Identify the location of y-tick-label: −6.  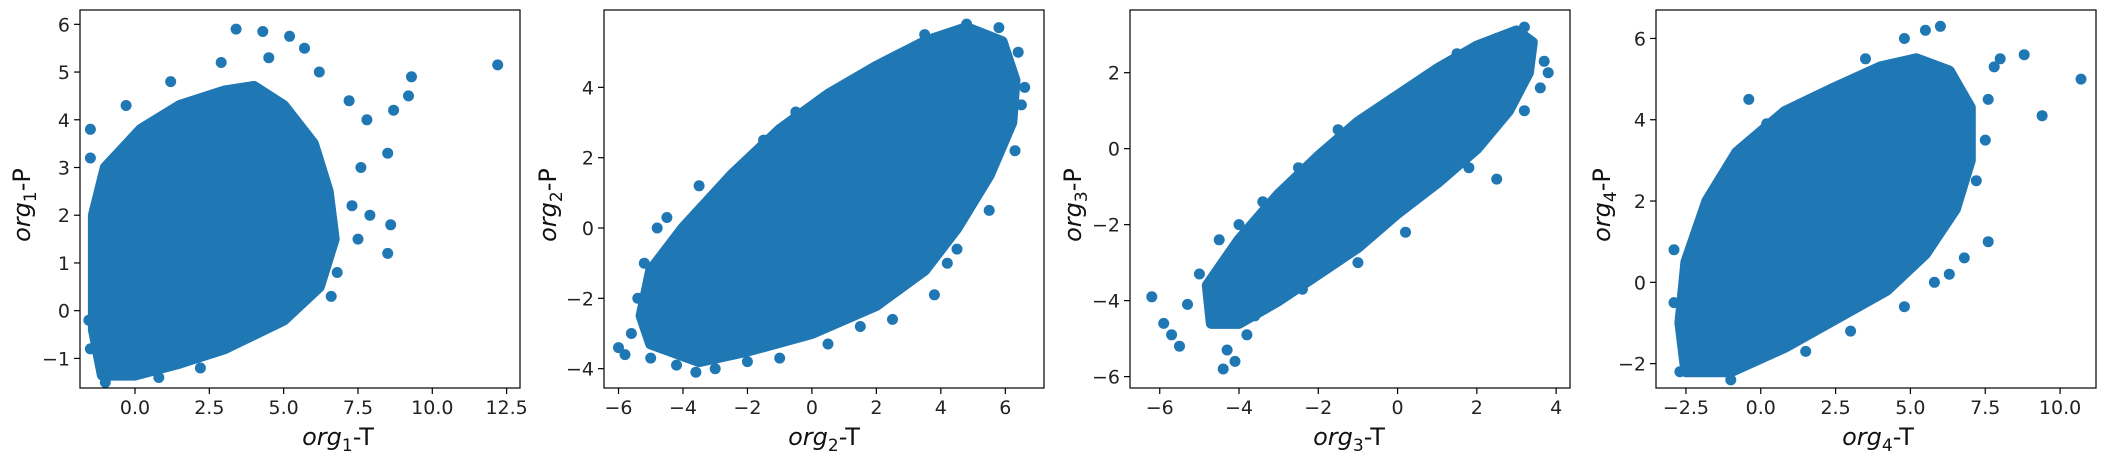
(1106, 378).